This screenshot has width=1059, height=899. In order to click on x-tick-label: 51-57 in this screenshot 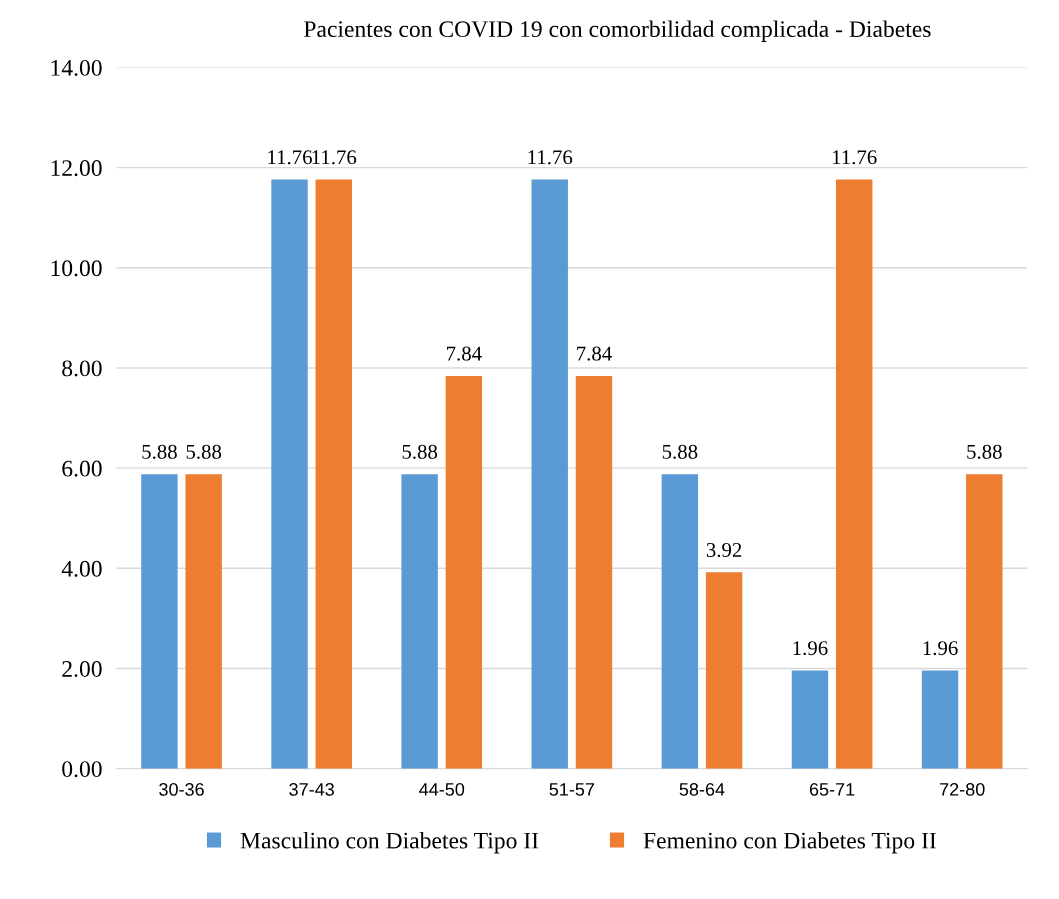, I will do `click(572, 789)`.